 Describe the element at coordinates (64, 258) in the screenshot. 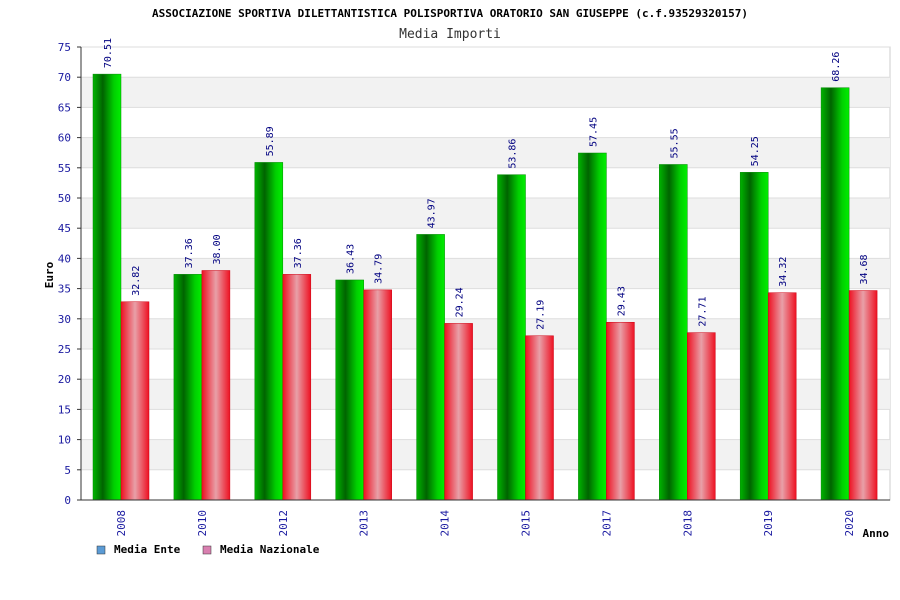

I see `y-tick-label: 40` at that location.